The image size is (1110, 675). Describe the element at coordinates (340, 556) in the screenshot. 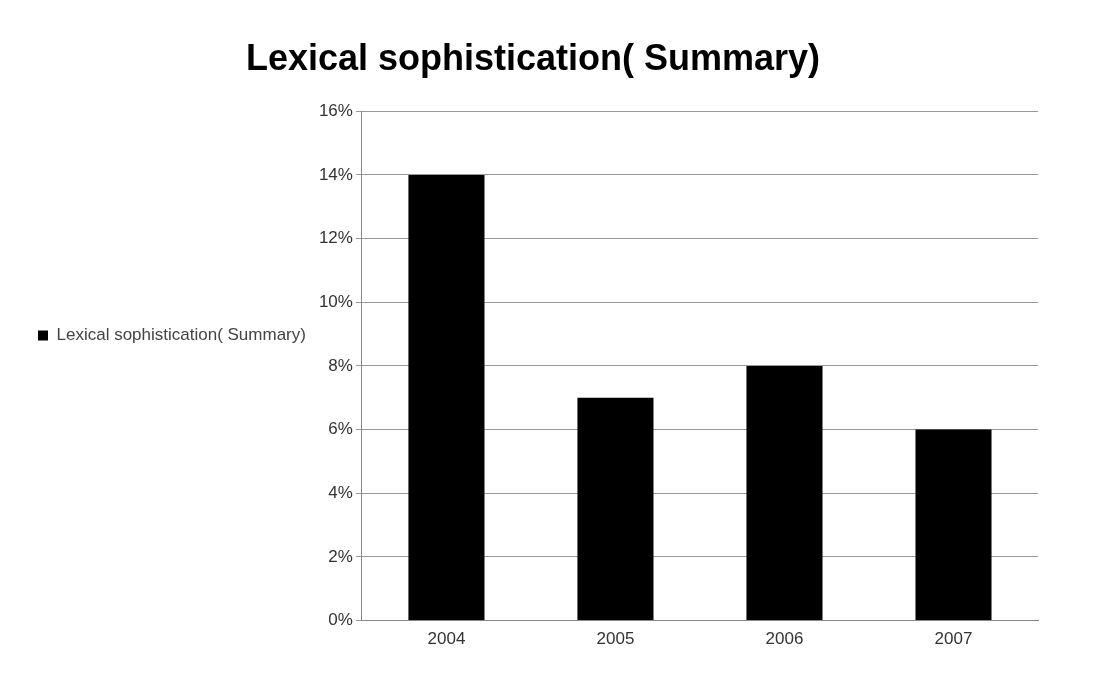

I see `y-tick-label: 2%` at that location.